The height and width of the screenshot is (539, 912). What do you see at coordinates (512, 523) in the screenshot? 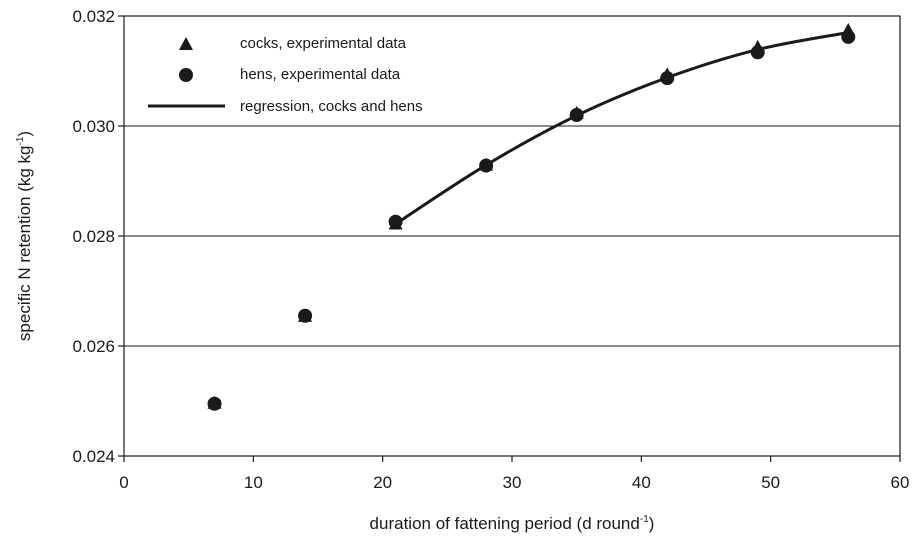
I see `x-axis-title: duration of fattening period (d round-1)` at bounding box center [512, 523].